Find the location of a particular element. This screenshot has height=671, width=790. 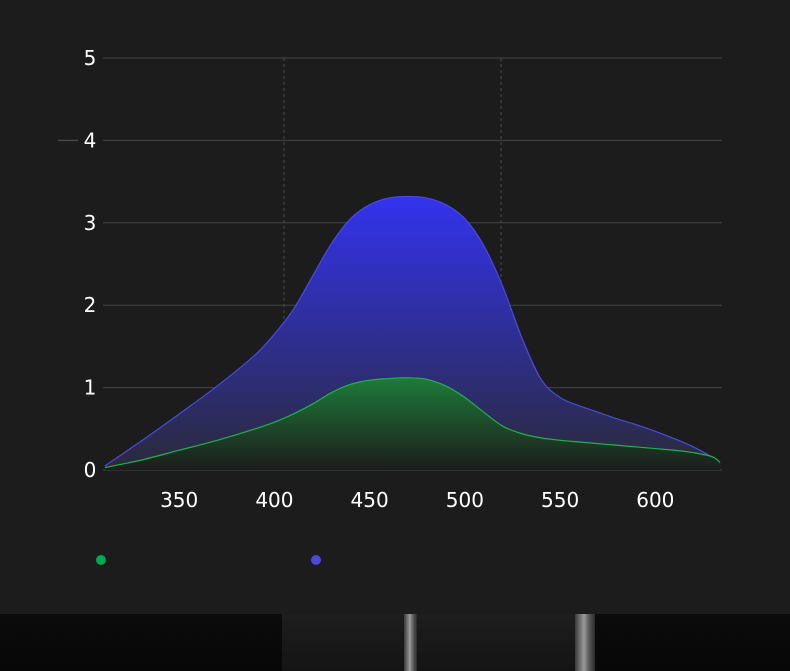

leather-surface-right is located at coordinates (692, 642).